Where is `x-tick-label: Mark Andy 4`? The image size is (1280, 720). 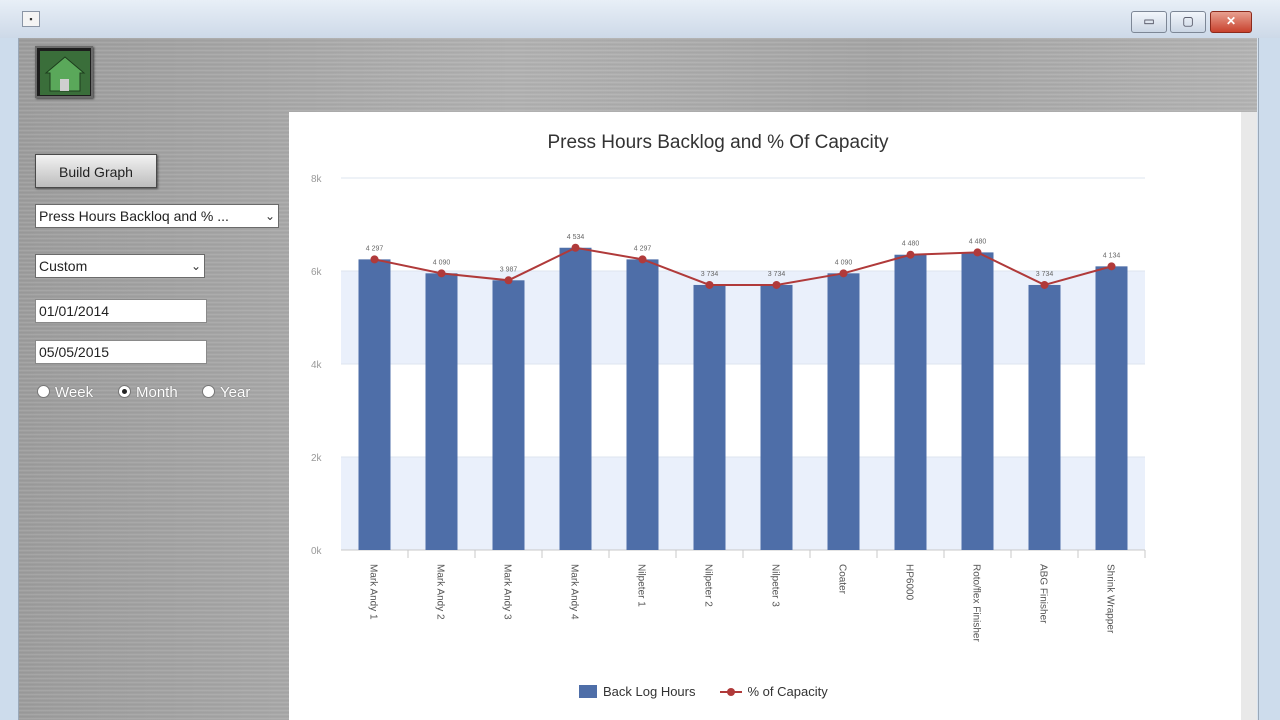 x-tick-label: Mark Andy 4 is located at coordinates (574, 592).